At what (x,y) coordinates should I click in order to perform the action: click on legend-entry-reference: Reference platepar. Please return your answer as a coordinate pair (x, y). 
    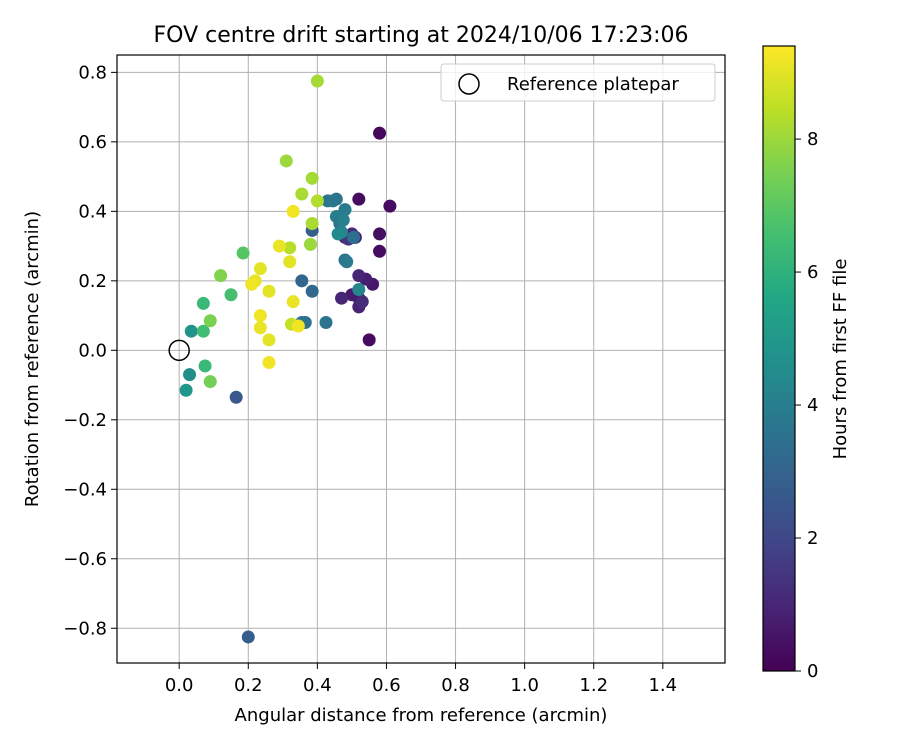
    Looking at the image, I should click on (593, 84).